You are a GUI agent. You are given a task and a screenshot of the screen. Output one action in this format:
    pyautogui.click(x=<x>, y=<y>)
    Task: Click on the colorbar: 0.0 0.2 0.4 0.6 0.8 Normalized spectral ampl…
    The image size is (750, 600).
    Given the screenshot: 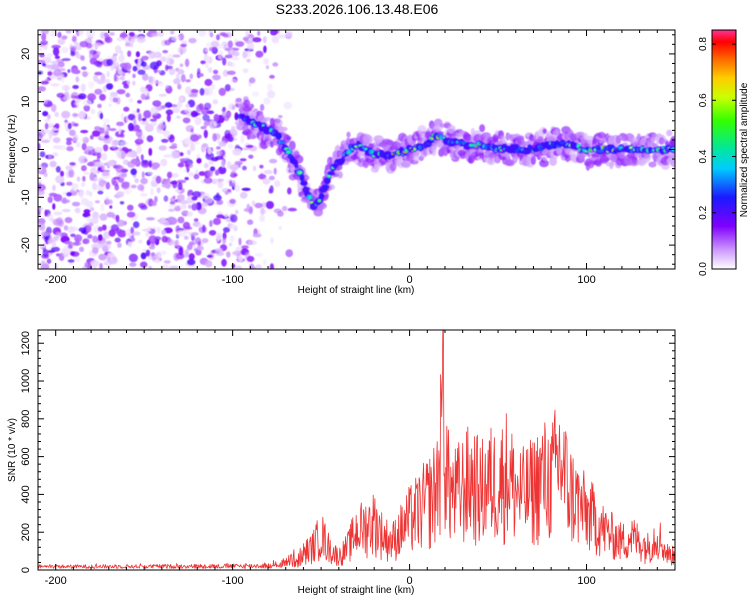 What is the action you would take?
    pyautogui.click(x=724, y=152)
    